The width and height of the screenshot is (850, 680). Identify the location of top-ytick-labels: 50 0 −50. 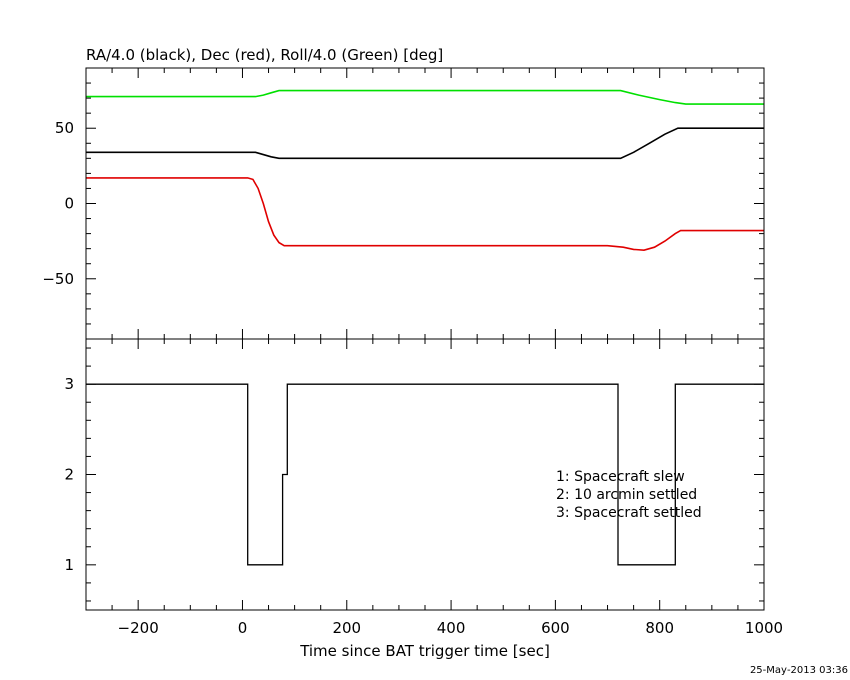
(58, 203).